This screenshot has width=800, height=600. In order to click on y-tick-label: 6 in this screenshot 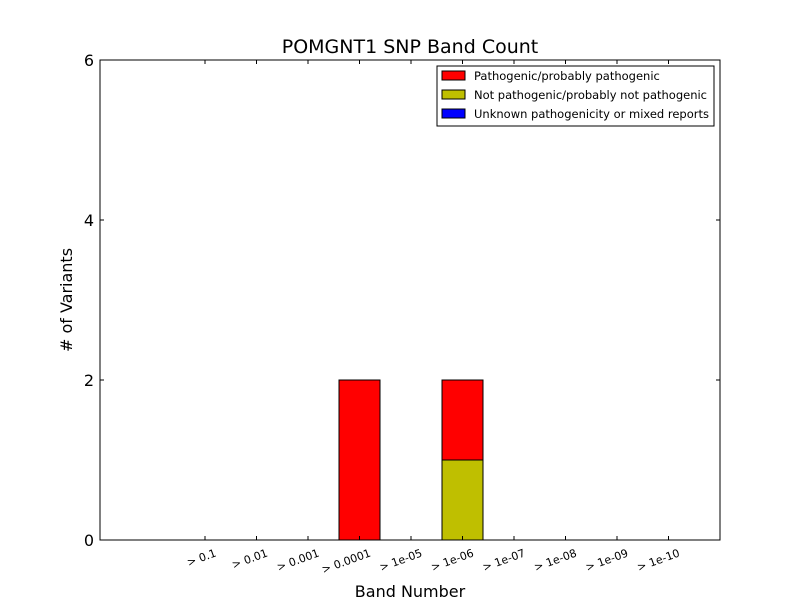, I will do `click(89, 60)`.